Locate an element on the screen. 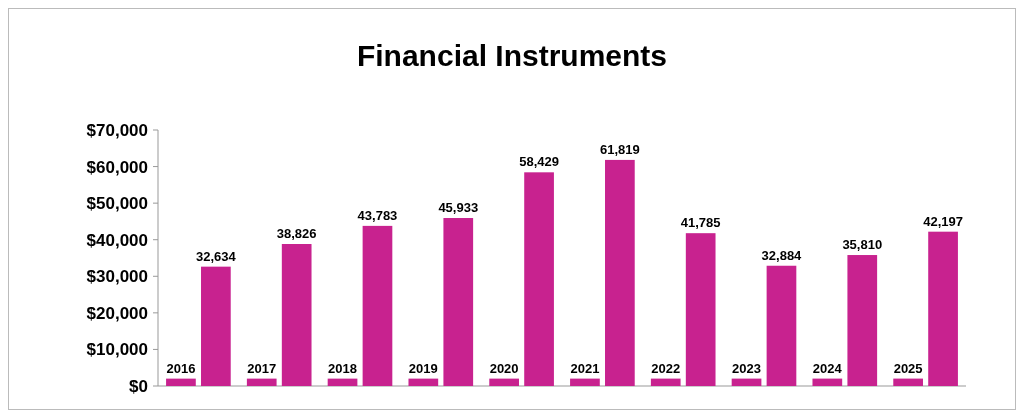 The image size is (1024, 418). data-label: 32,884 is located at coordinates (782, 255).